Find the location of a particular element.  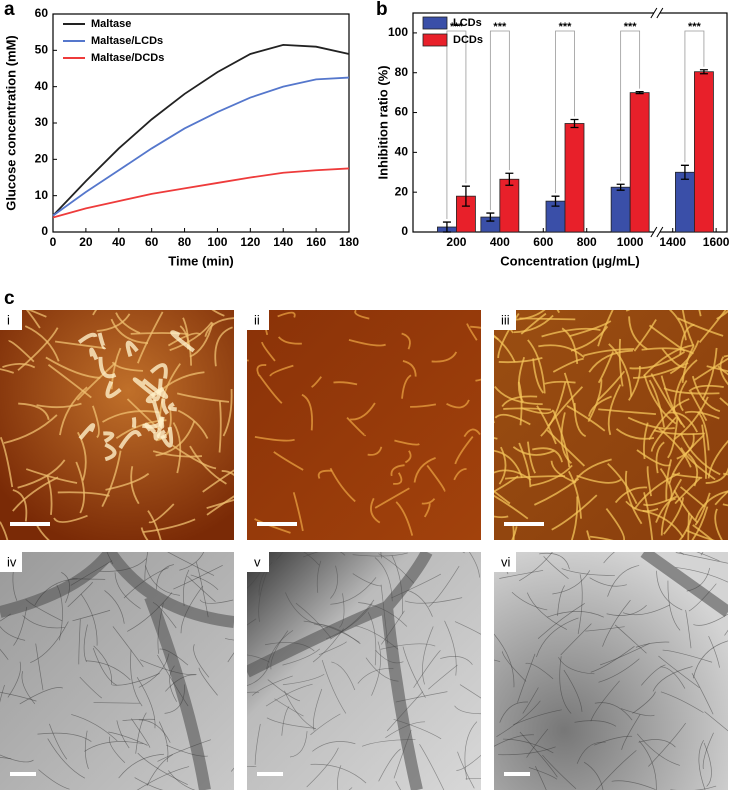

legend-label: Maltase/LCDs is located at coordinates (127, 41).